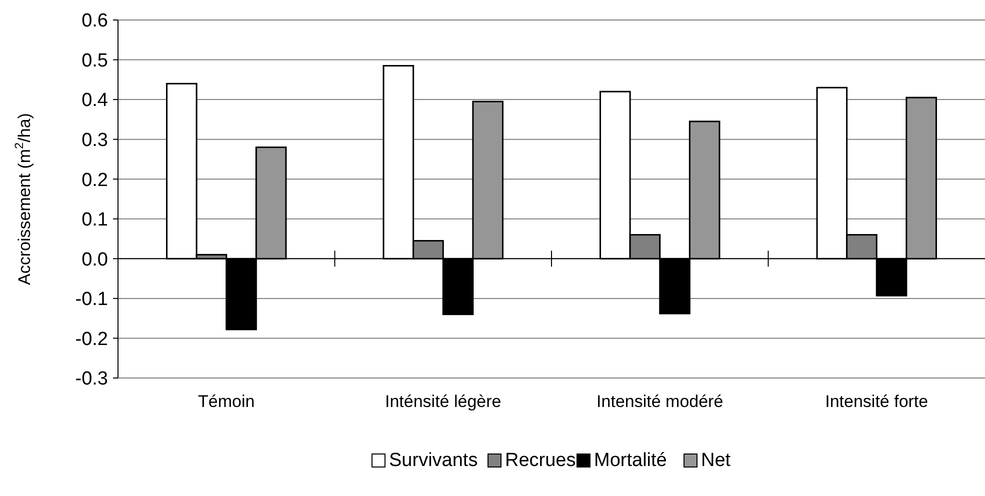 This screenshot has width=985, height=496. Describe the element at coordinates (433, 460) in the screenshot. I see `legend-label: Survivants` at that location.